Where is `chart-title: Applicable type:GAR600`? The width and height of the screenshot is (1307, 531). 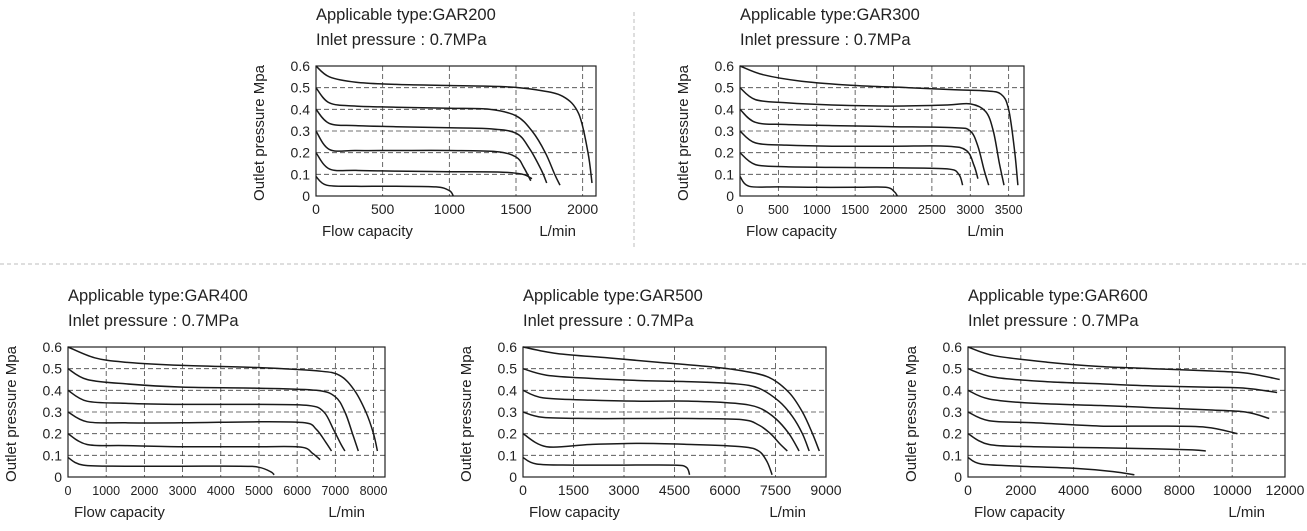
chart-title: Applicable type:GAR600 is located at coordinates (1058, 296).